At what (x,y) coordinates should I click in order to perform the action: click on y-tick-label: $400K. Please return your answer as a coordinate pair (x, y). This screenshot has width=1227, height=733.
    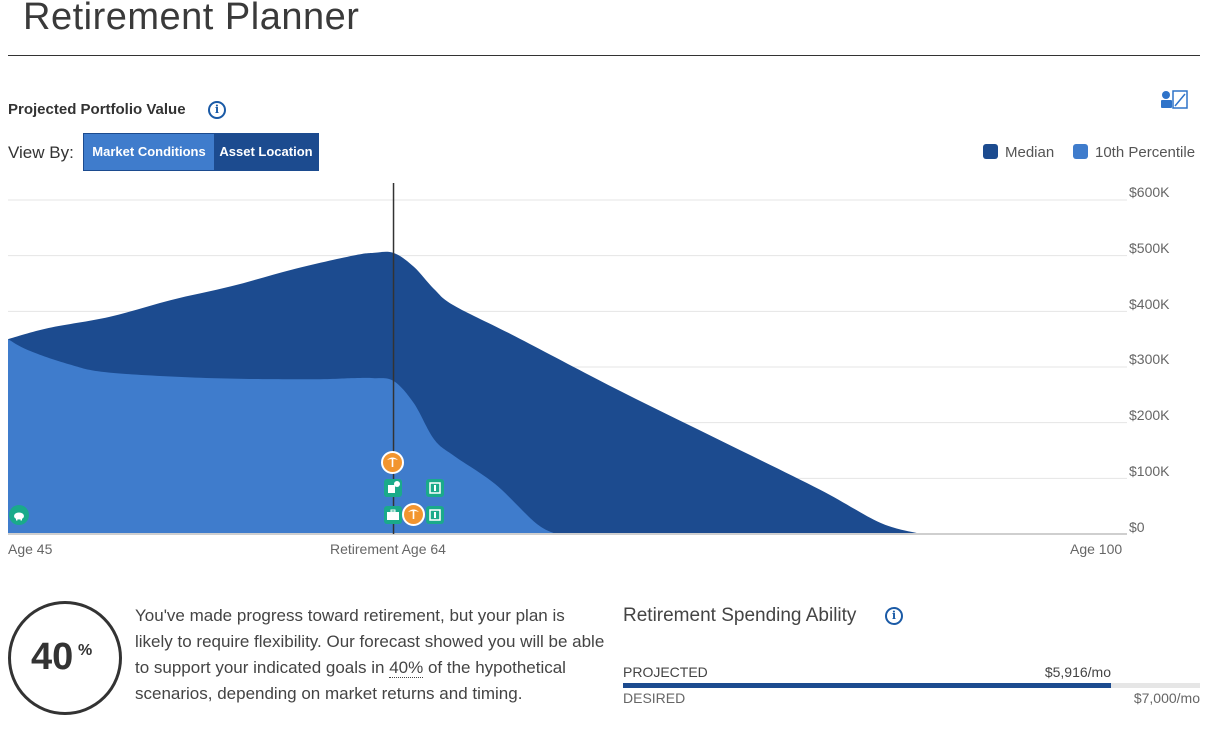
    Looking at the image, I should click on (1149, 304).